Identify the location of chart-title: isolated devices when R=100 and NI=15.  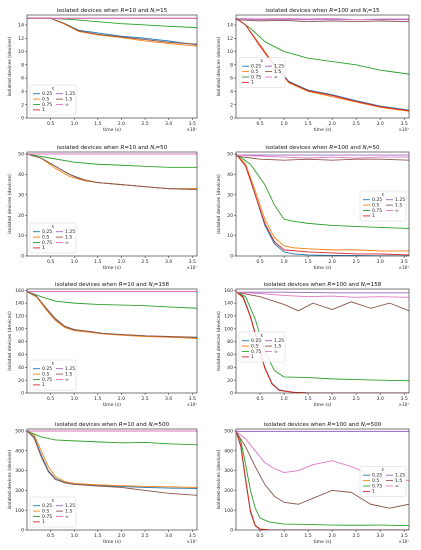
(322, 11).